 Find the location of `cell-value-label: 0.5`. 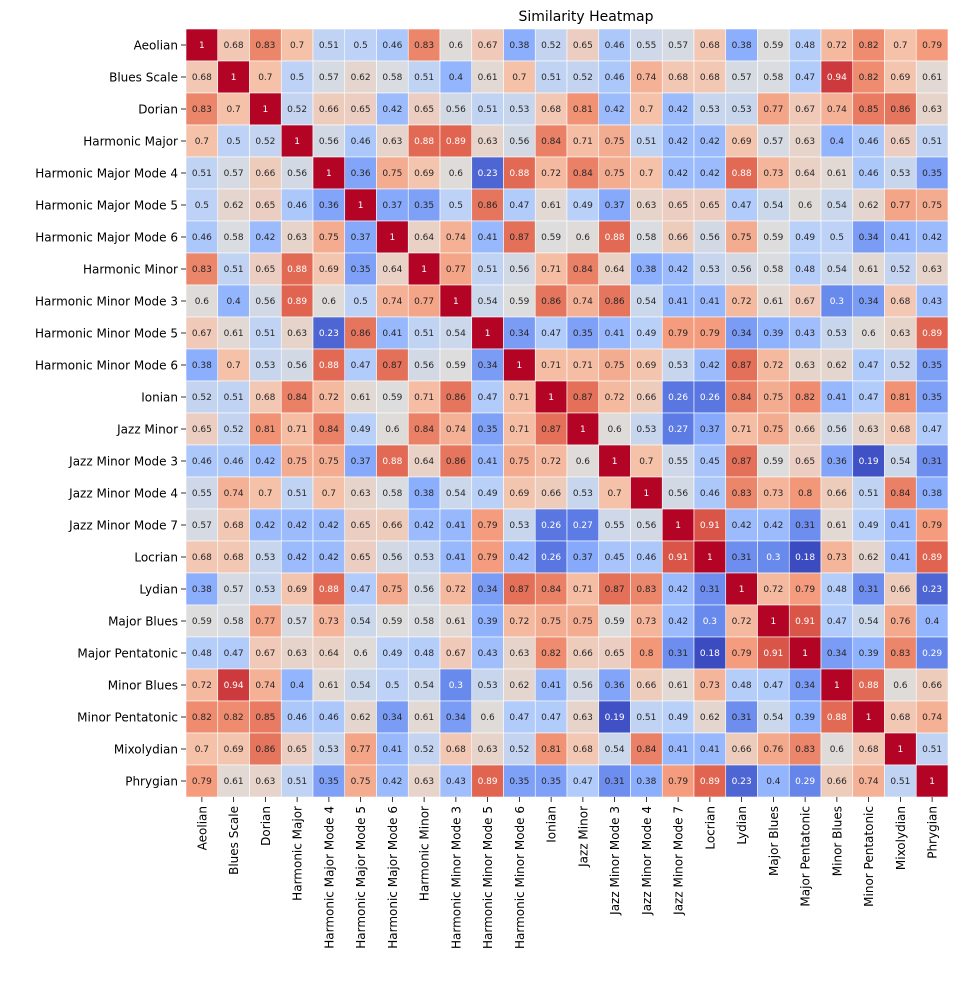

cell-value-label: 0.5 is located at coordinates (360, 46).